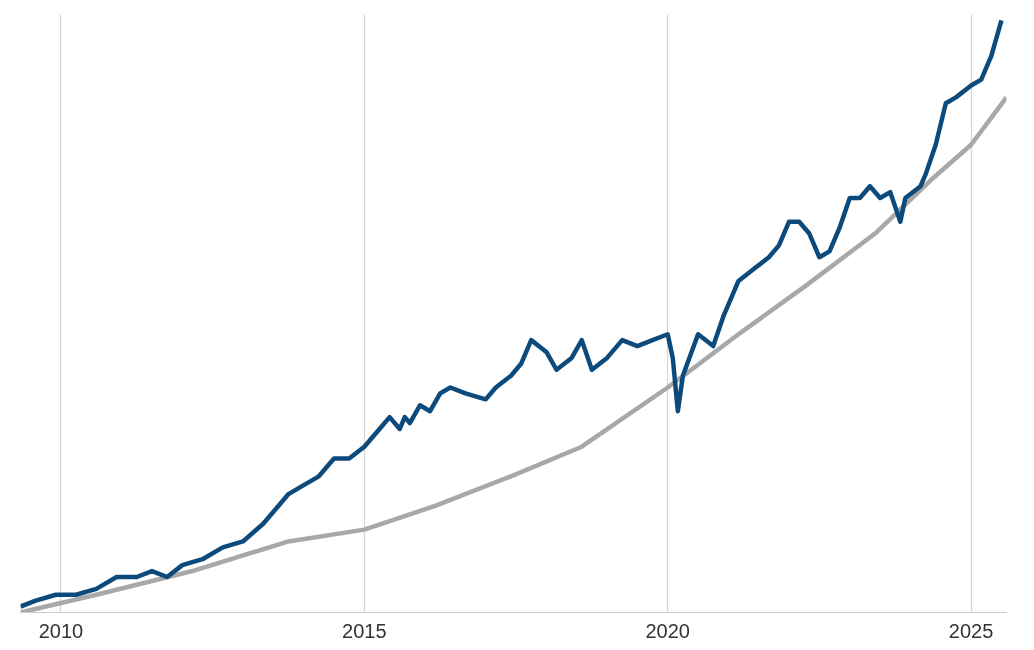 This screenshot has width=1034, height=650. I want to click on x-tick-label: 2015, so click(364, 630).